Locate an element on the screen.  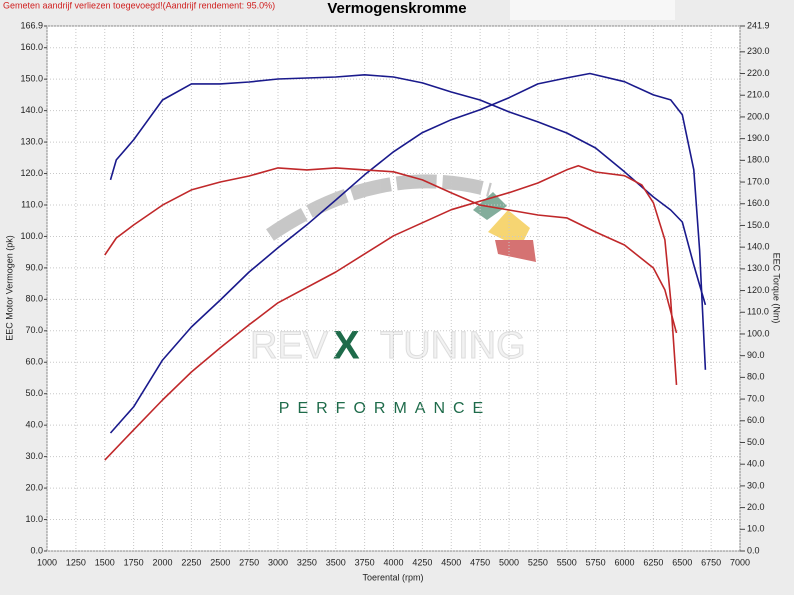
logo-arc is located at coordinates (379, 207).